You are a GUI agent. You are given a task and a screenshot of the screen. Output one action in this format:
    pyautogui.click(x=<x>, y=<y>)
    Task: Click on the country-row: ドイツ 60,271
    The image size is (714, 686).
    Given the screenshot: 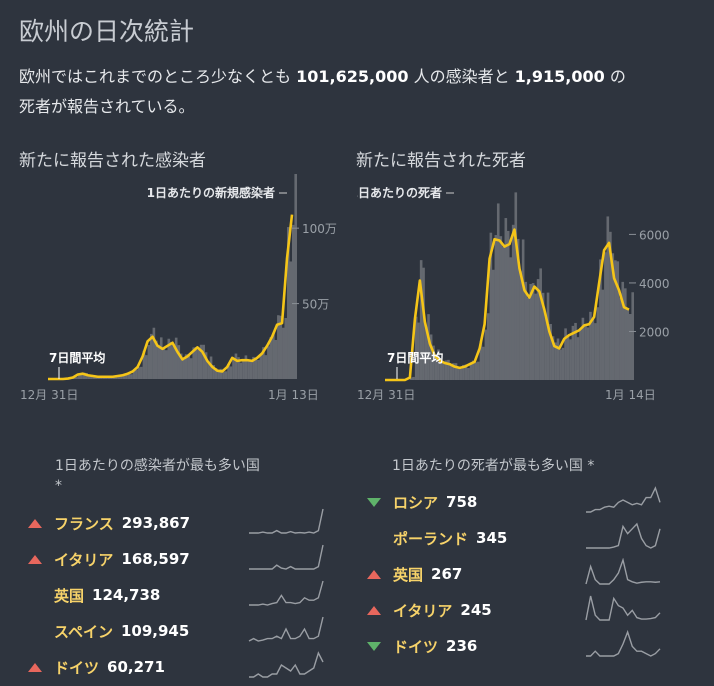 What is the action you would take?
    pyautogui.click(x=188, y=667)
    